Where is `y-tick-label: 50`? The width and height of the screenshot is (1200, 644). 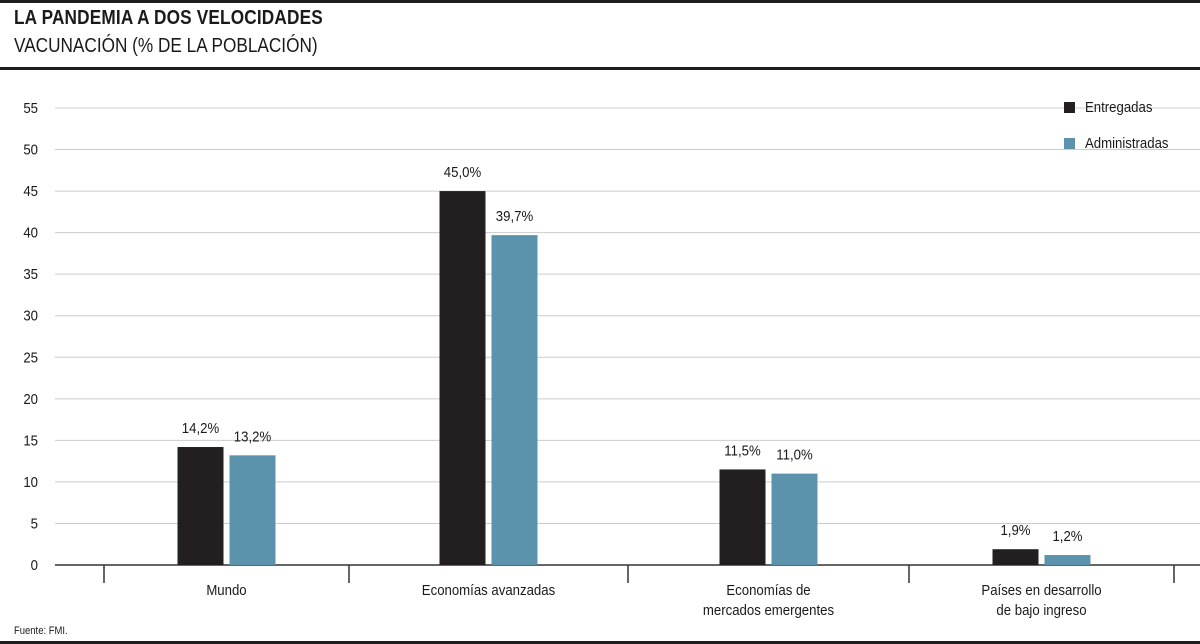
y-tick-label: 50 is located at coordinates (30, 149).